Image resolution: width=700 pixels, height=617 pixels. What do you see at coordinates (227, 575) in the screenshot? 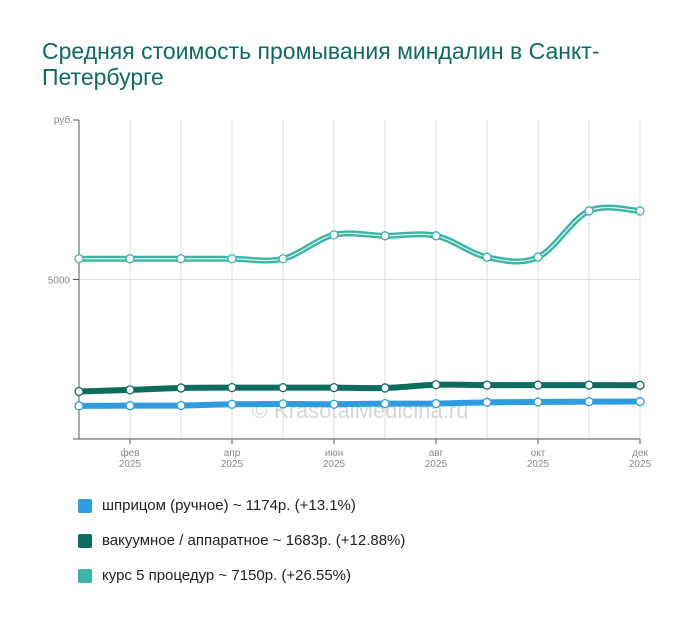
I see `legend-label: курс 5 процедур ~ 7150р. (+26.55%)` at bounding box center [227, 575].